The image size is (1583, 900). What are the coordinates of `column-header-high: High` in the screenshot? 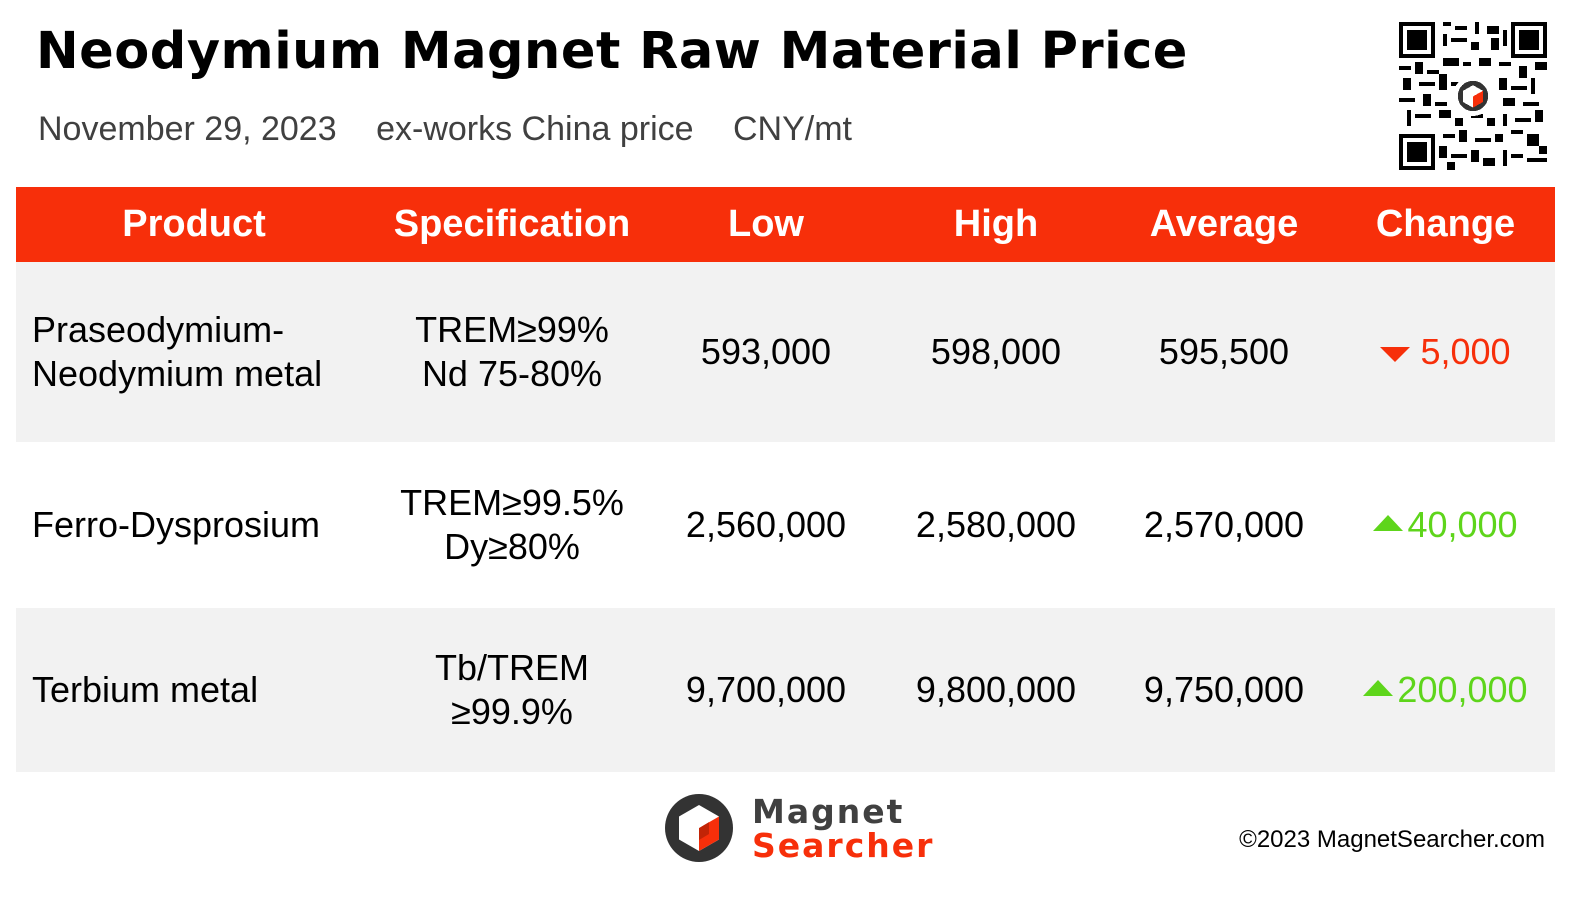 It's located at (996, 224).